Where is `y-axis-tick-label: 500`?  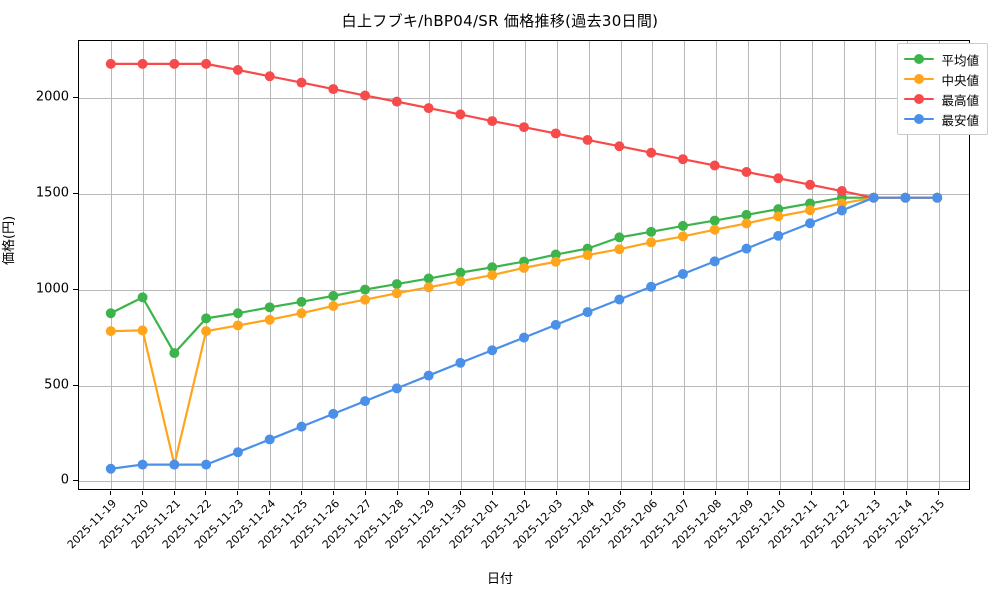 y-axis-tick-label: 500 is located at coordinates (56, 385).